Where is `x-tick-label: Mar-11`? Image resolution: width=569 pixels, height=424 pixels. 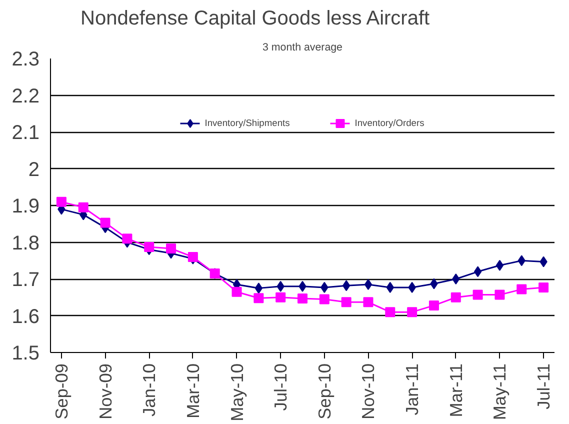 x-tick-label: Mar-11 is located at coordinates (456, 390).